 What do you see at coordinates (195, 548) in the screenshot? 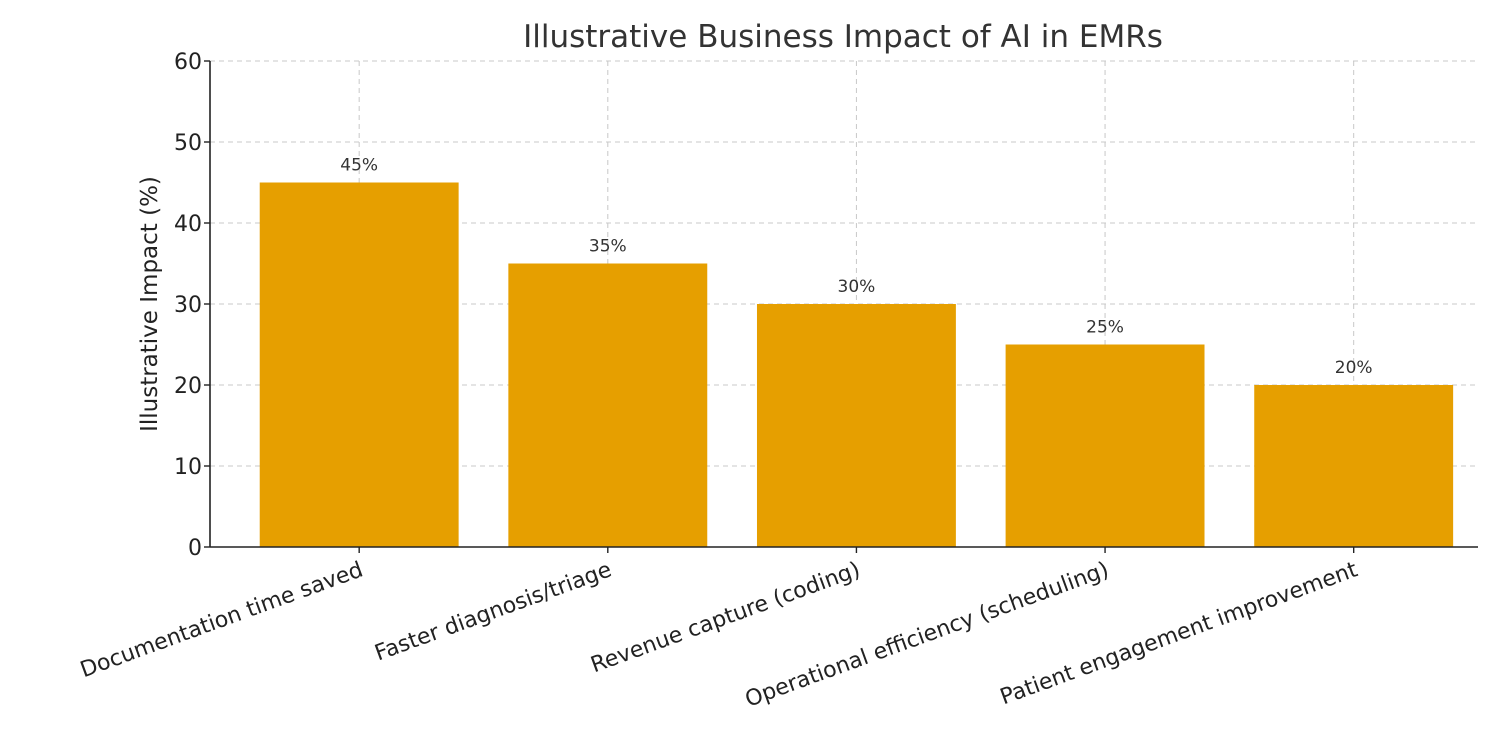
I see `y-tick-label: 0` at bounding box center [195, 548].